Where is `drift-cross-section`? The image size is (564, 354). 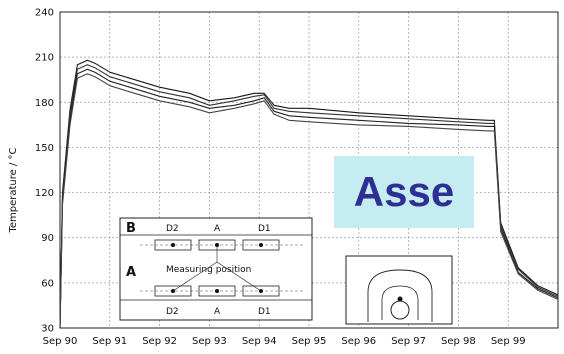
drift-cross-section is located at coordinates (399, 290).